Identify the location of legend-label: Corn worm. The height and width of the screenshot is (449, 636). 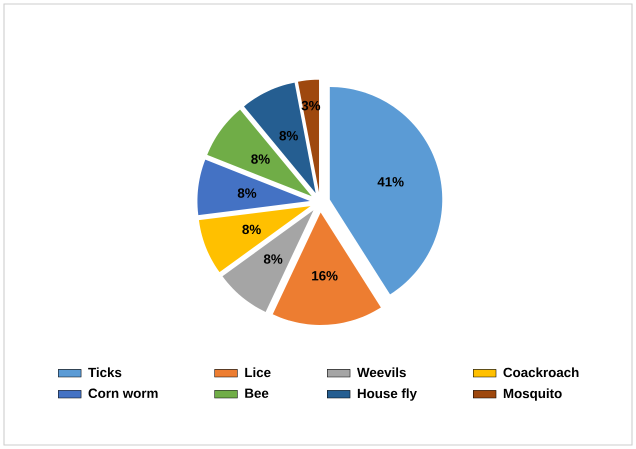
(123, 393).